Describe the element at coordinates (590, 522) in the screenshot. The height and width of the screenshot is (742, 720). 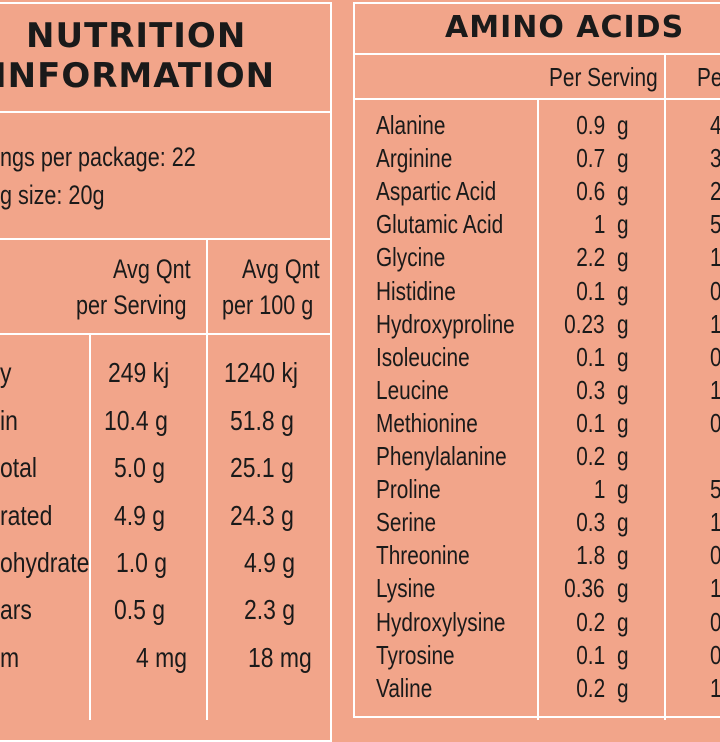
I see `amino-row-value: 0.3` at that location.